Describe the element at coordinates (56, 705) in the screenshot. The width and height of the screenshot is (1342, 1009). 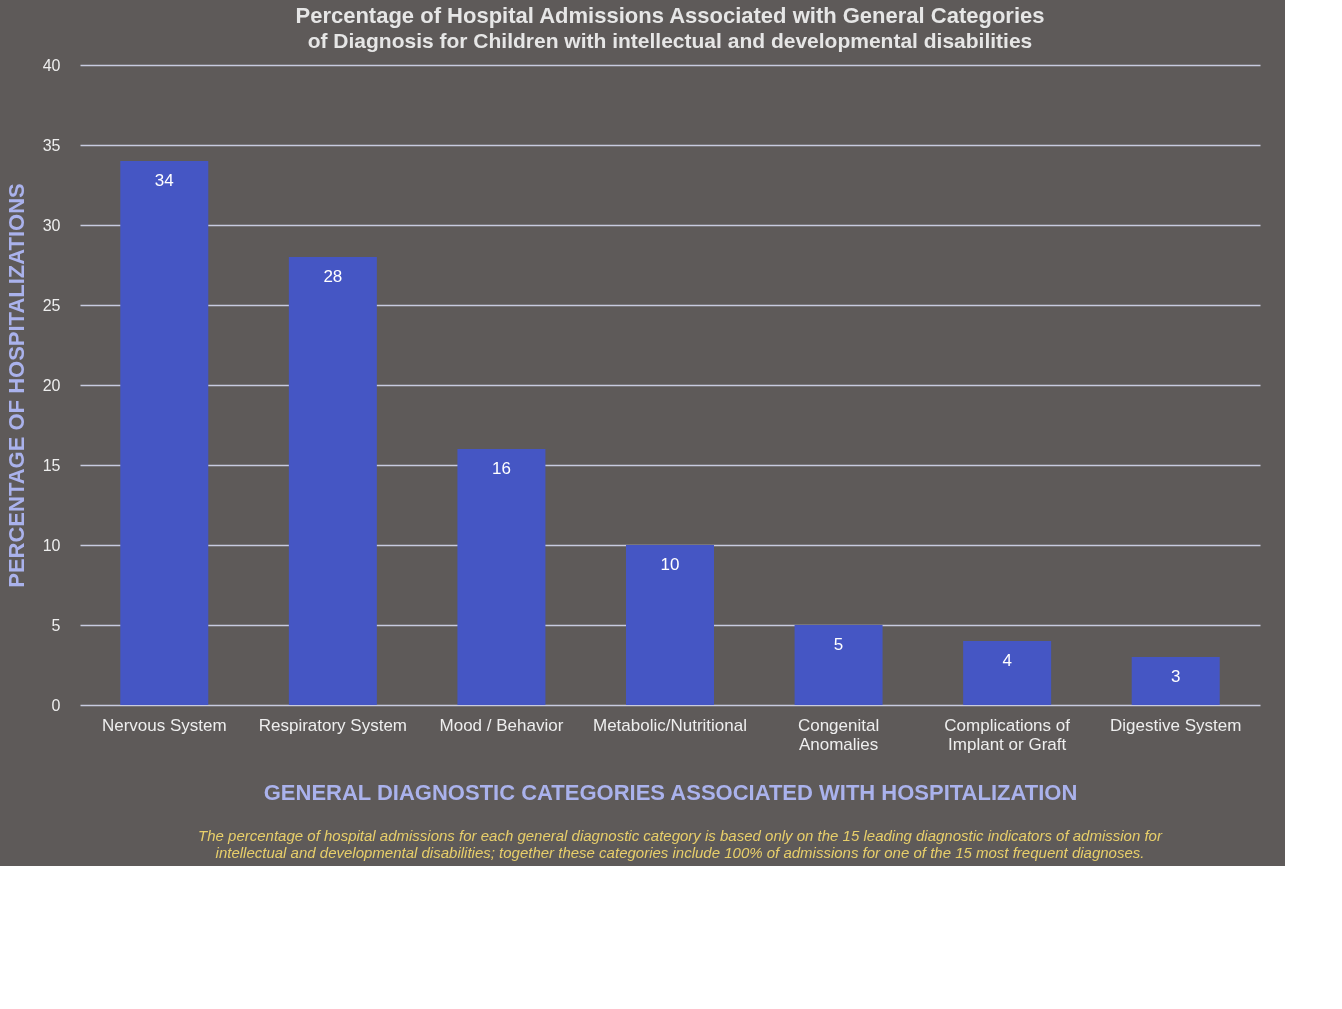
I see `y-tick-label: 0` at that location.